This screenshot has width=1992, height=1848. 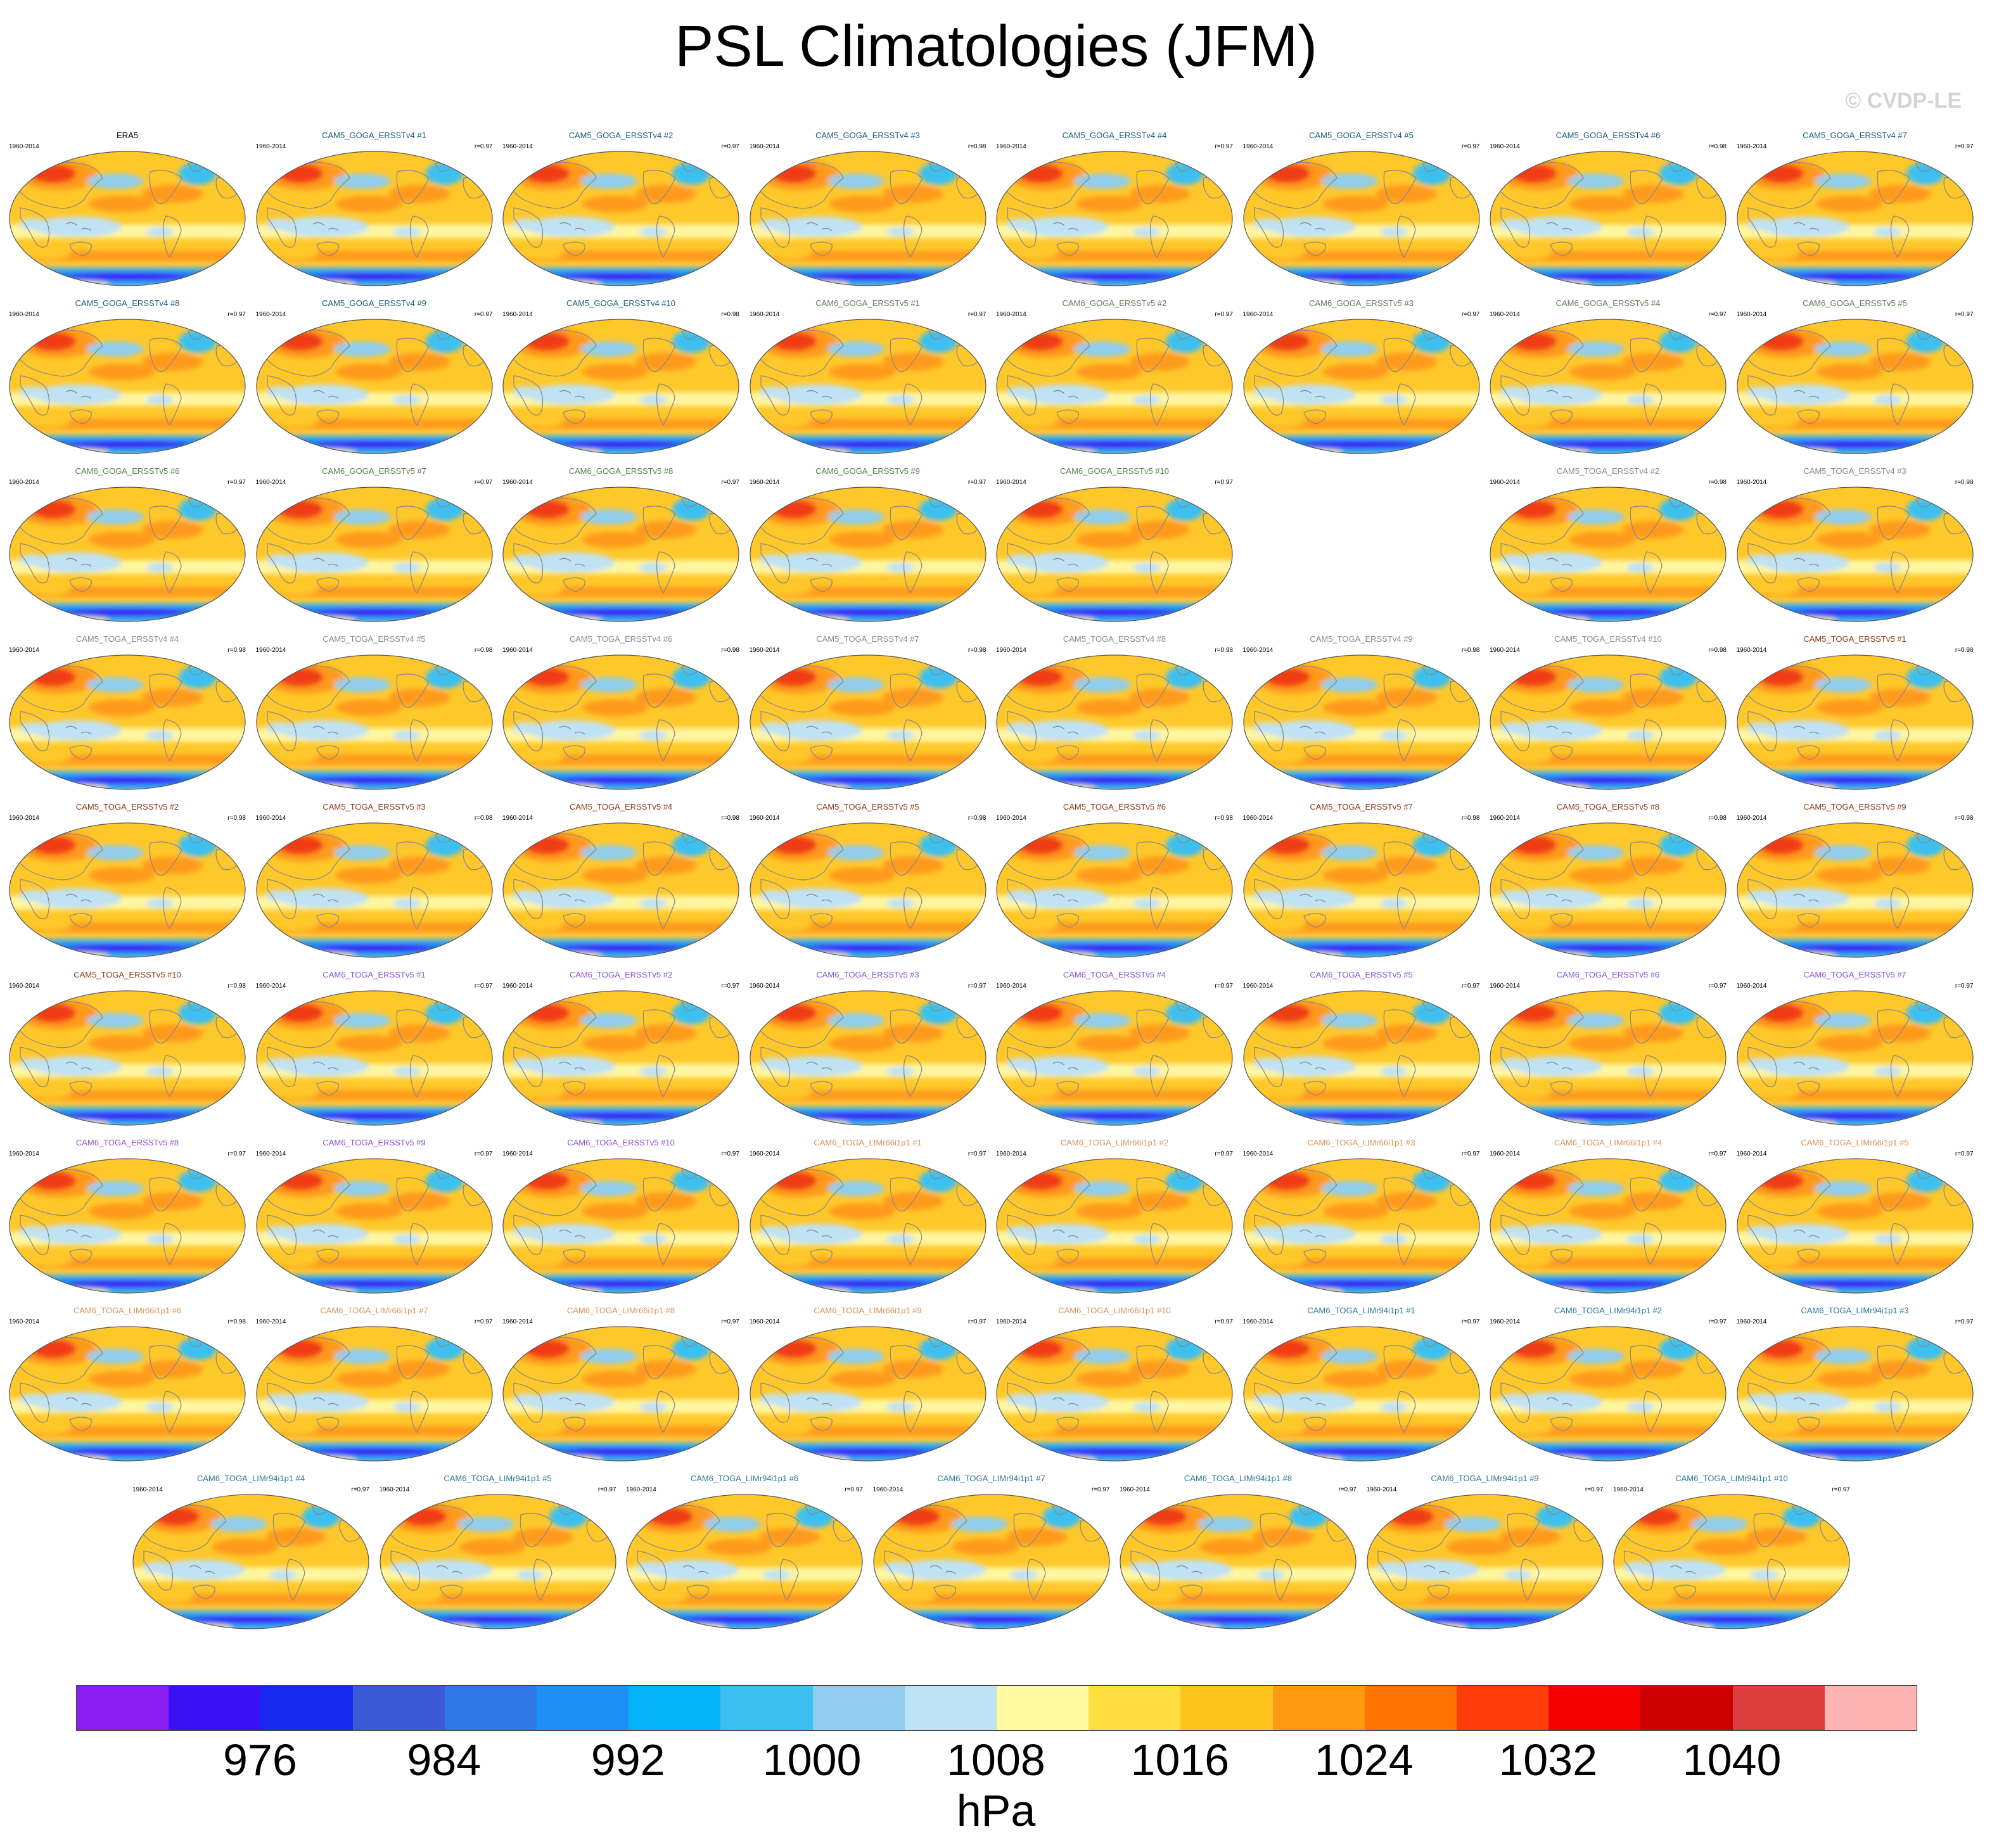 I want to click on map-panel: CAM6_TOGA_ERSSTv5 #7 1960-2014 r=0.97, so click(x=1855, y=1050).